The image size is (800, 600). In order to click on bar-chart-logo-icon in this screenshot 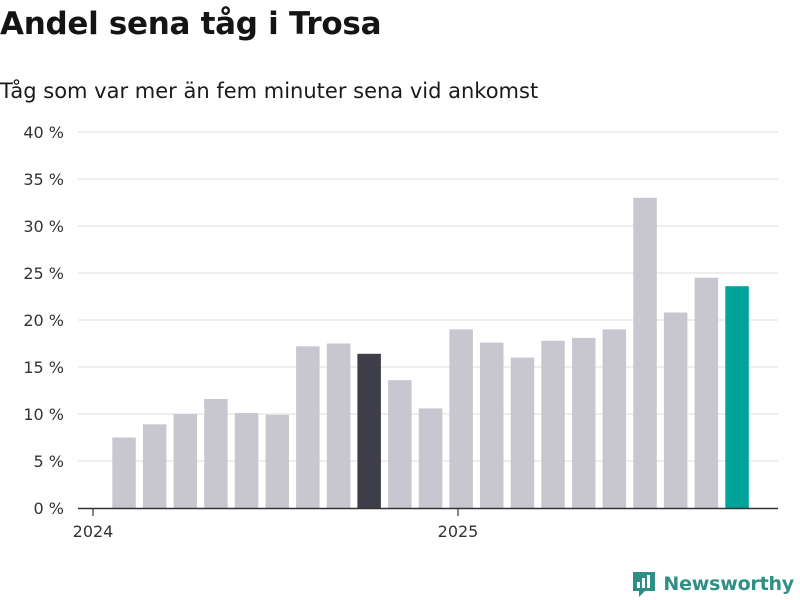, I will do `click(644, 584)`.